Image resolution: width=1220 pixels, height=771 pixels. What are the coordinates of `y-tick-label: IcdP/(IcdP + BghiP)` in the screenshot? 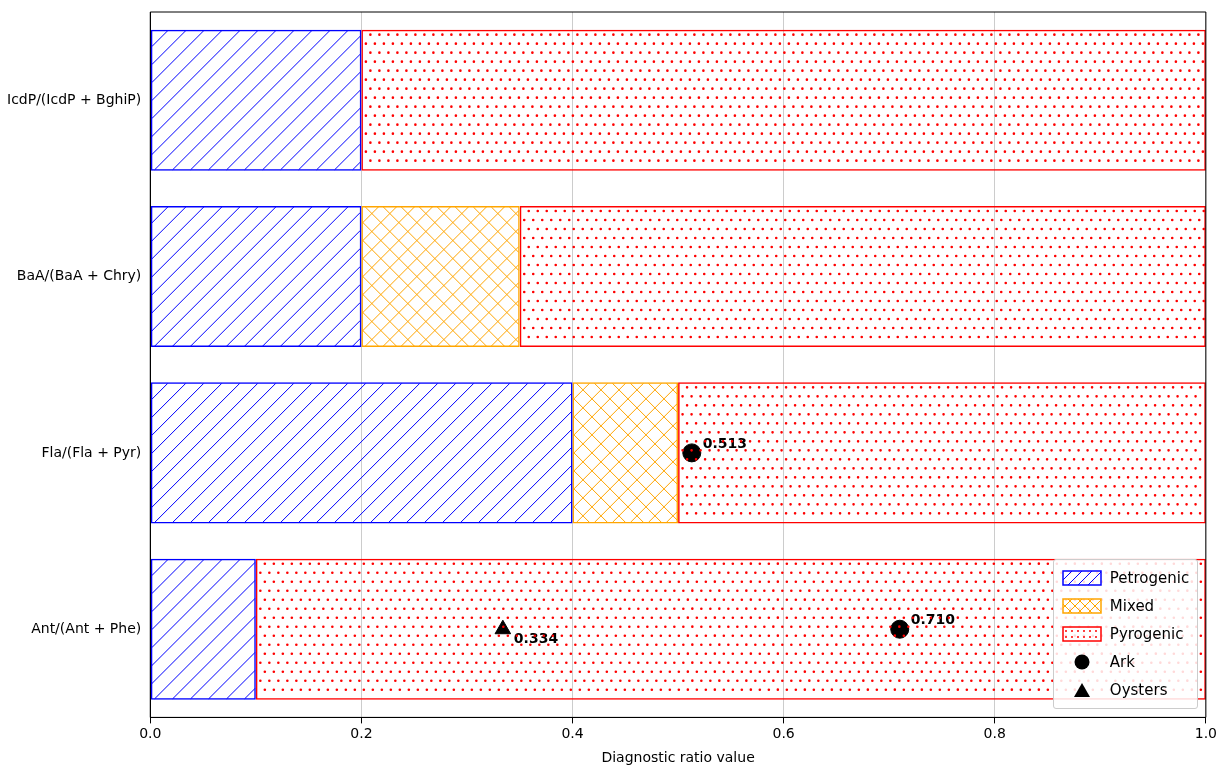 It's located at (74, 98).